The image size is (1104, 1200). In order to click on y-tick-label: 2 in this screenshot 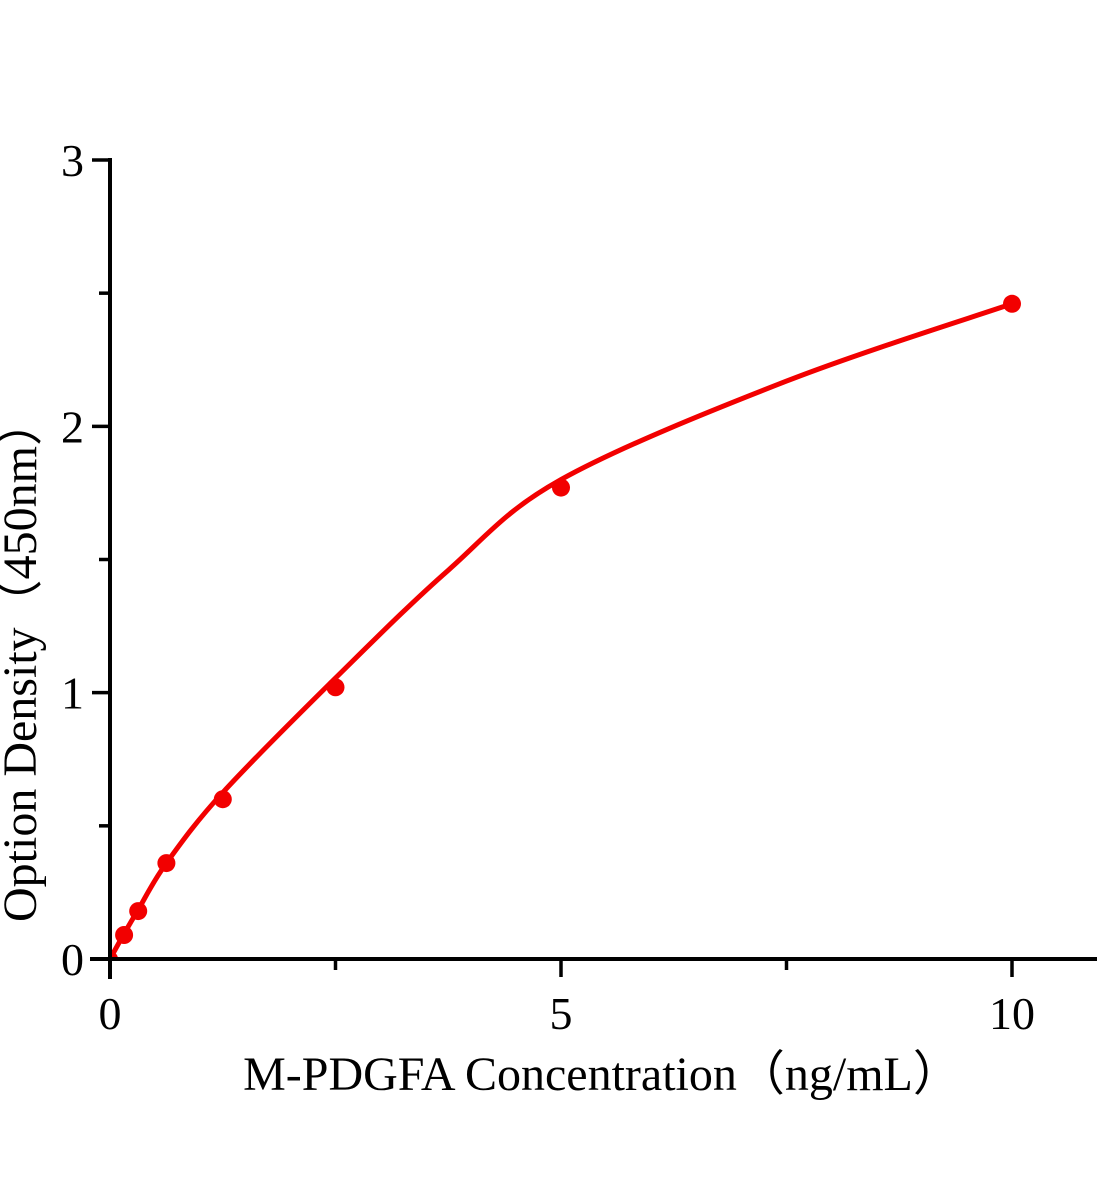, I will do `click(72, 426)`.